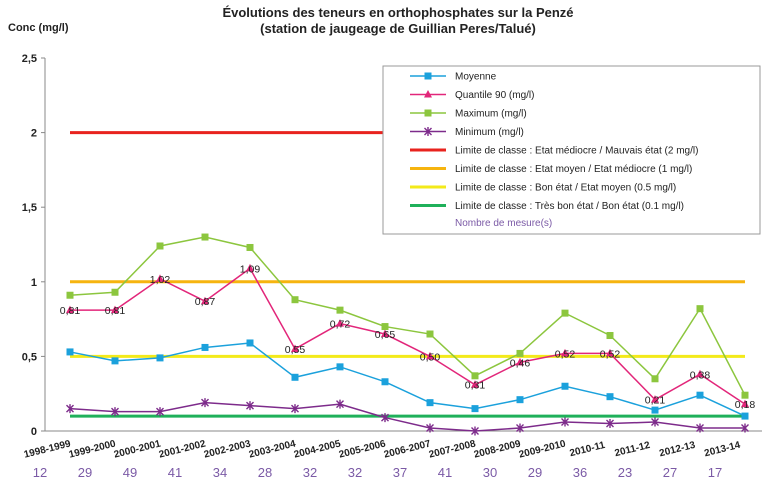 The height and width of the screenshot is (485, 768). I want to click on x-category-label: 2003-2004, so click(272, 449).